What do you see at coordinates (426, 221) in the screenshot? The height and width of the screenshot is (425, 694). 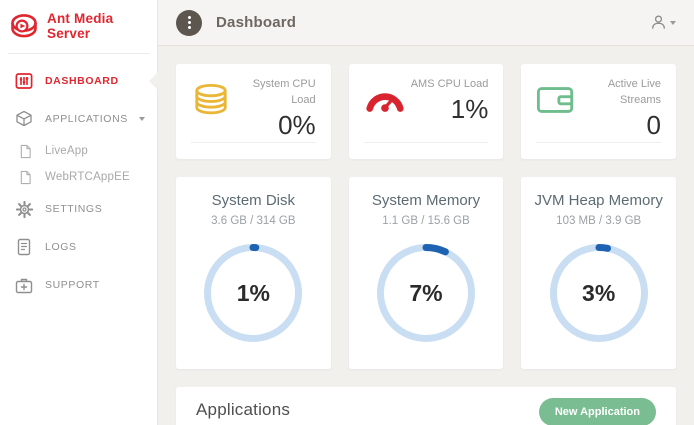 I see `gauge-subtitle: 1.1 GB / 15.6 GB` at bounding box center [426, 221].